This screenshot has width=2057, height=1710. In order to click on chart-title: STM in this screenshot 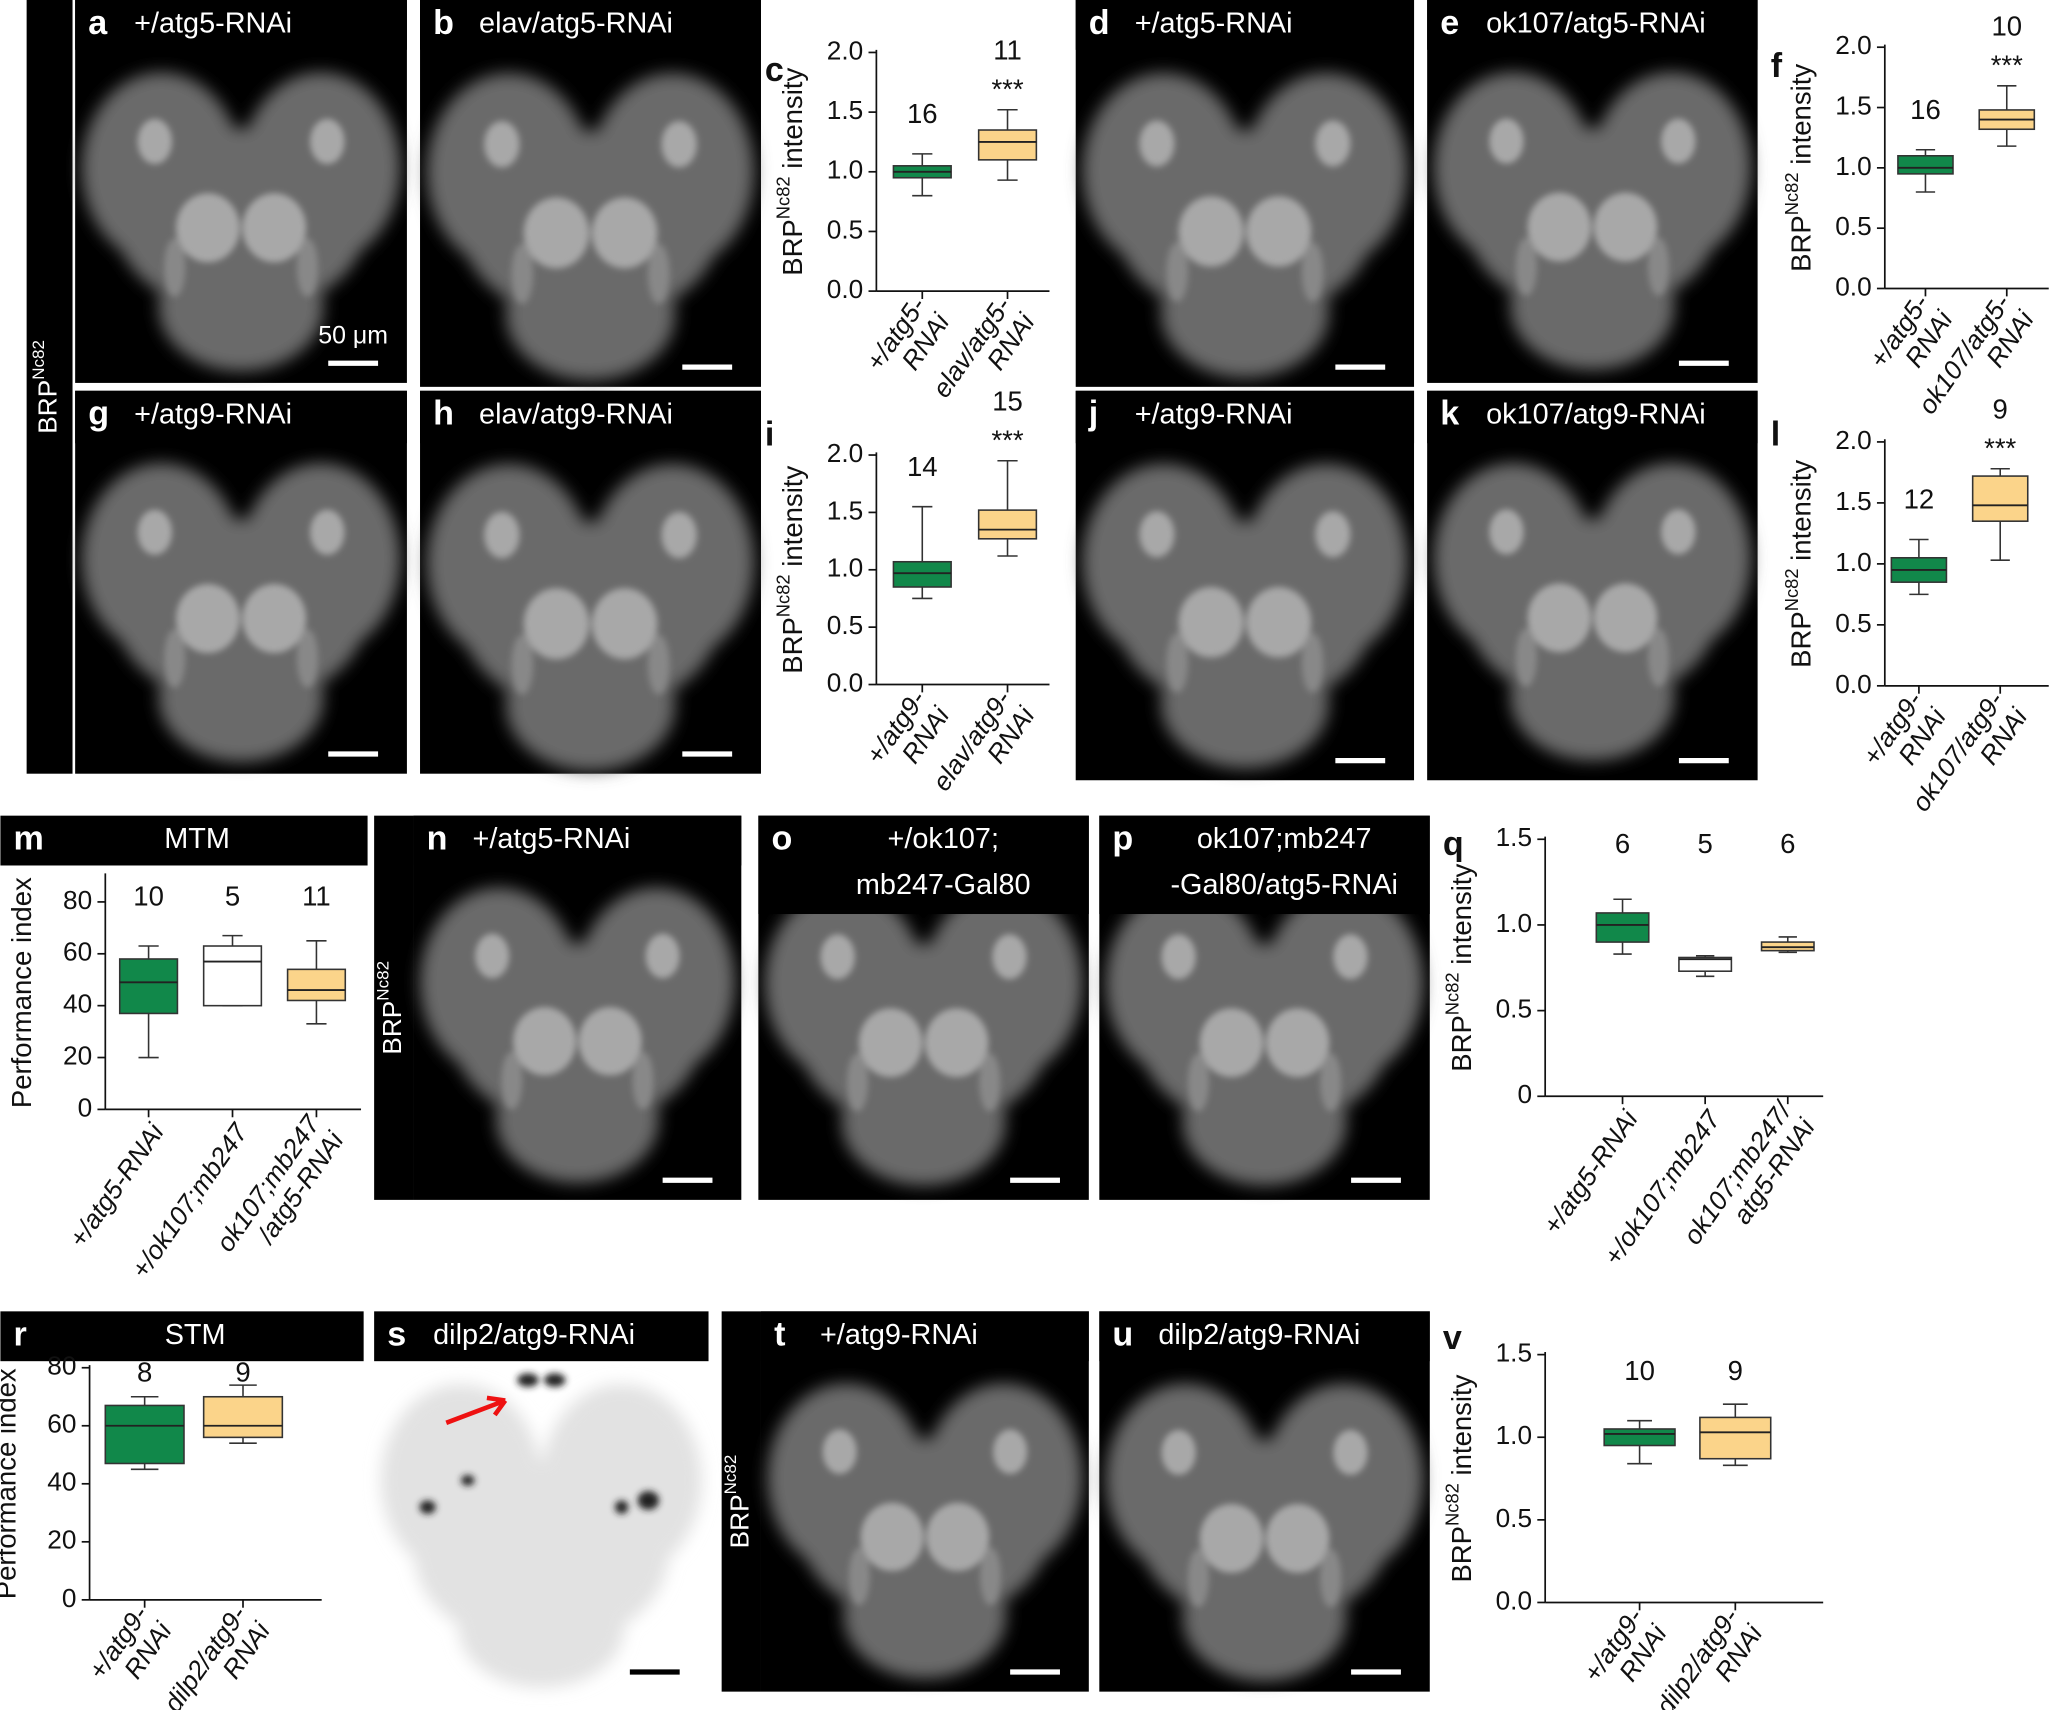, I will do `click(195, 1335)`.